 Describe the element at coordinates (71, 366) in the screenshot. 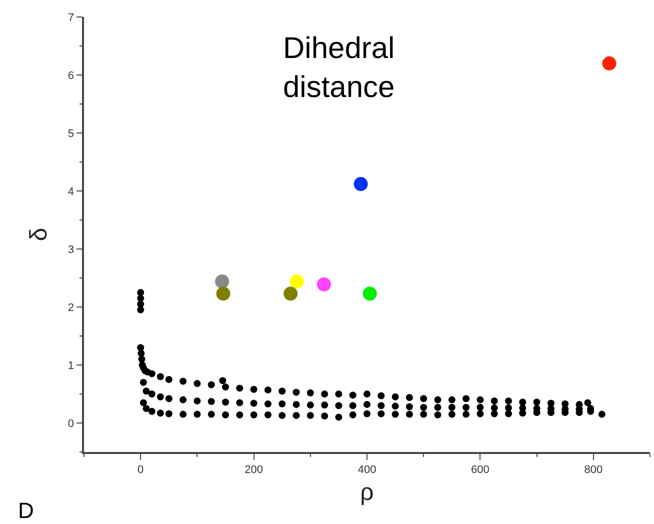

I see `y-tick-label: 1` at that location.